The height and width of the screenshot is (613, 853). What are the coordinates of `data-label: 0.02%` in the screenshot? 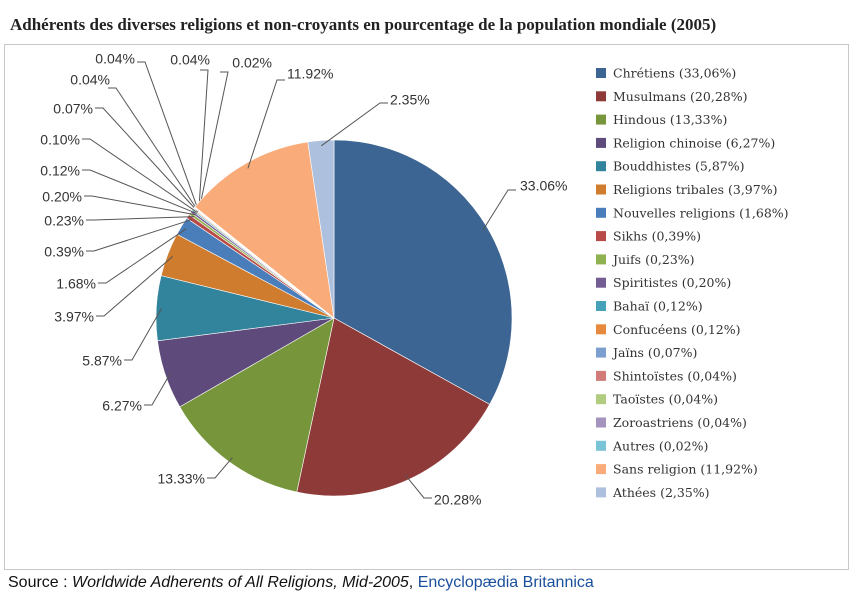 It's located at (252, 63).